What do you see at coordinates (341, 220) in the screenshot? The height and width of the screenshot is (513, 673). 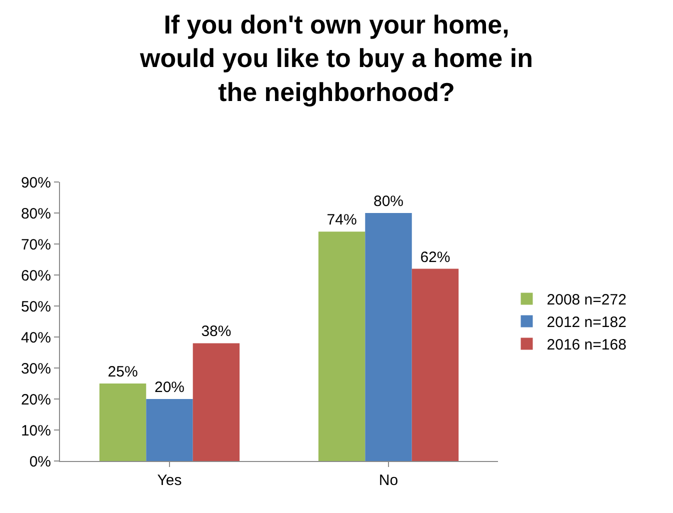 I see `data-label: 74%` at bounding box center [341, 220].